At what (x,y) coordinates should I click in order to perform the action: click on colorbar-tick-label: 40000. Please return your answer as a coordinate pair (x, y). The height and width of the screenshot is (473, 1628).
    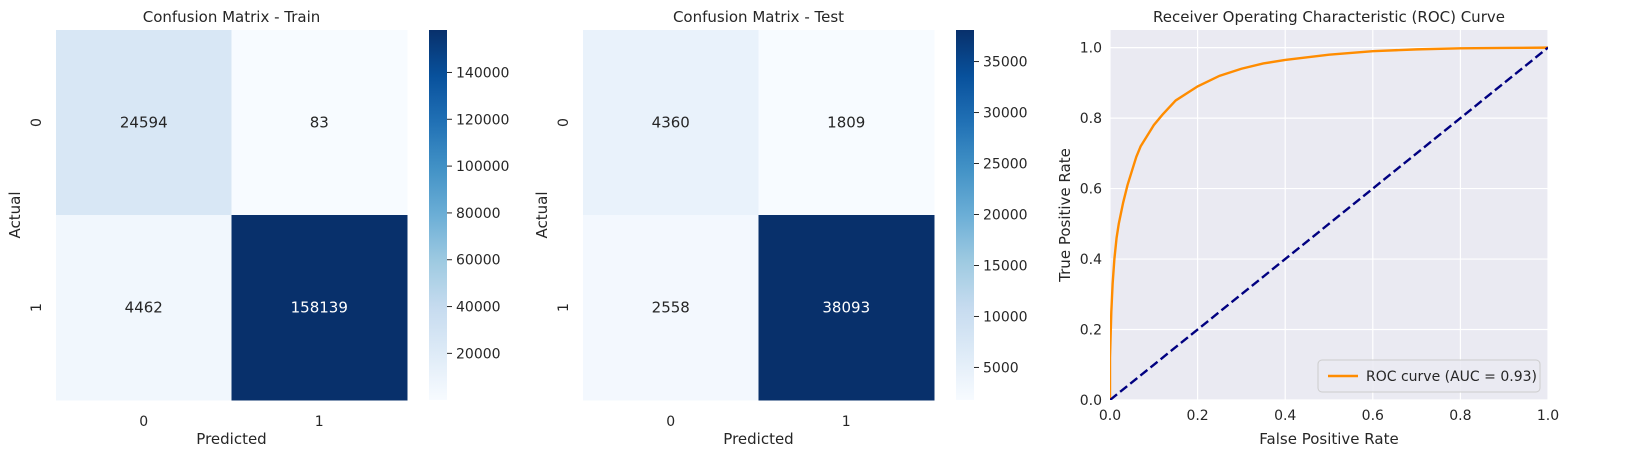
    Looking at the image, I should click on (478, 308).